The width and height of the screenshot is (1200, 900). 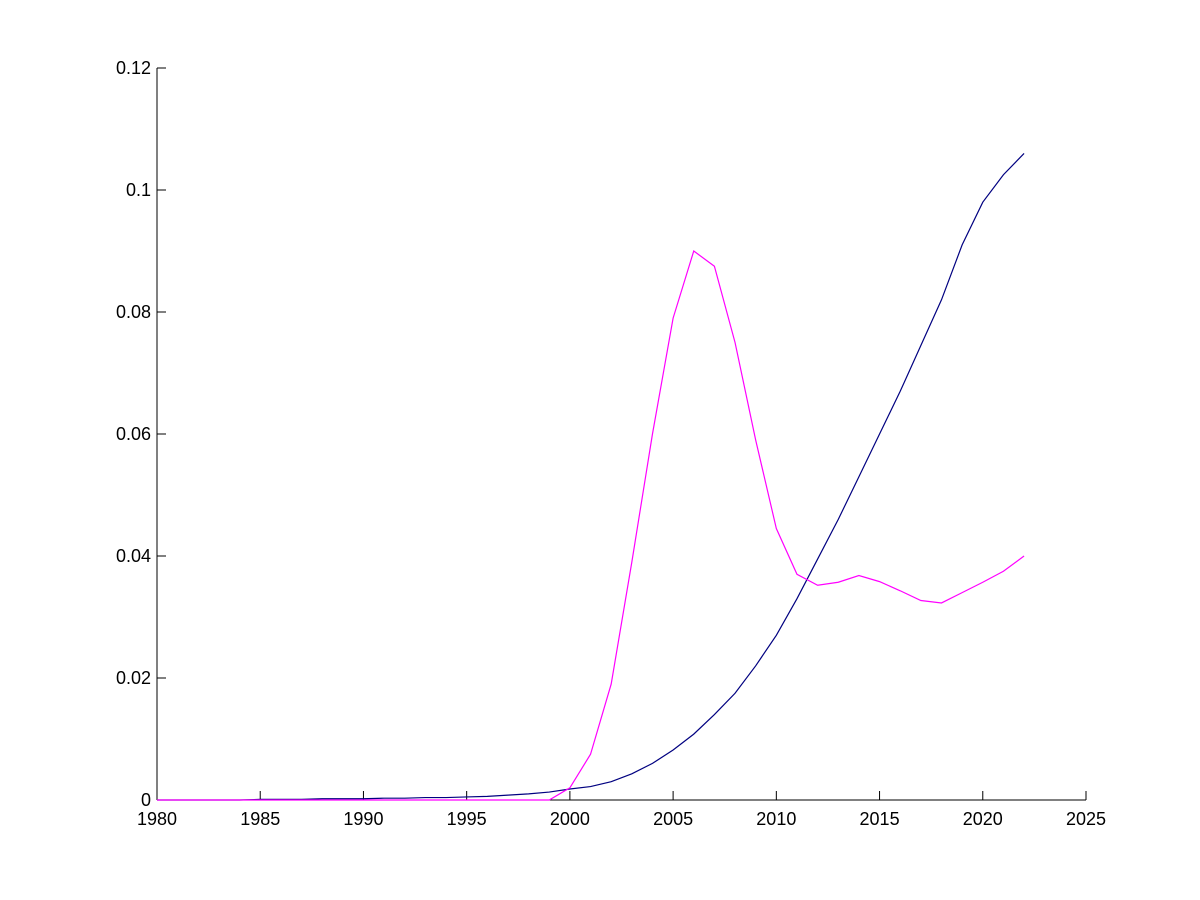 What do you see at coordinates (133, 68) in the screenshot?
I see `y-tick-label: 0.12` at bounding box center [133, 68].